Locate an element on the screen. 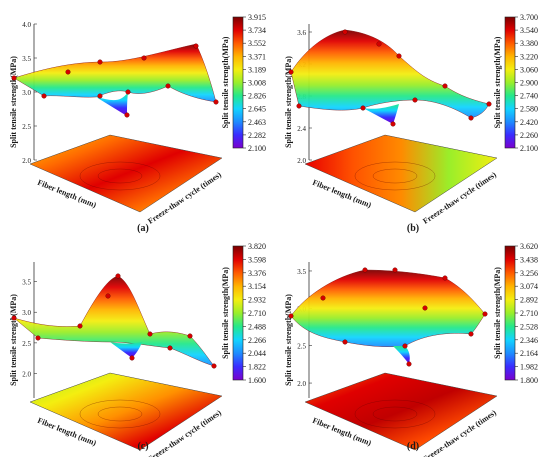 The height and width of the screenshot is (462, 550). colorbar-tick-label: 3.074 is located at coordinates (529, 286).